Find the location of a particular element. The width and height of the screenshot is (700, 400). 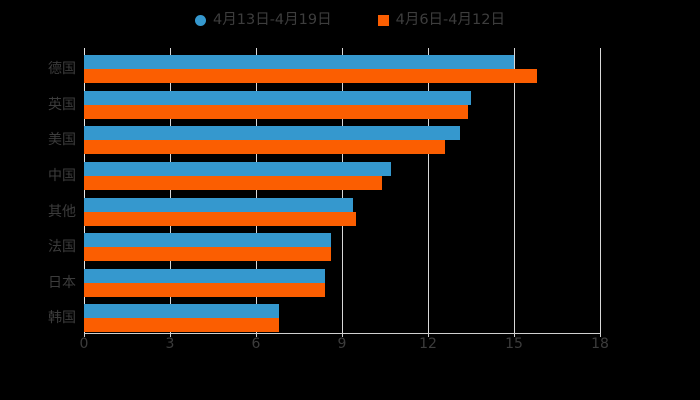

y-axis-label-5: 法国 is located at coordinates (62, 247).